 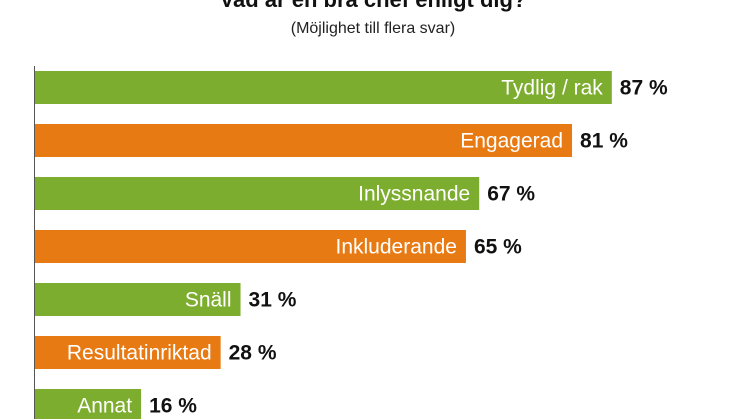 I want to click on chart-title: Vad är en bra chef enligt dig?, so click(x=373, y=6).